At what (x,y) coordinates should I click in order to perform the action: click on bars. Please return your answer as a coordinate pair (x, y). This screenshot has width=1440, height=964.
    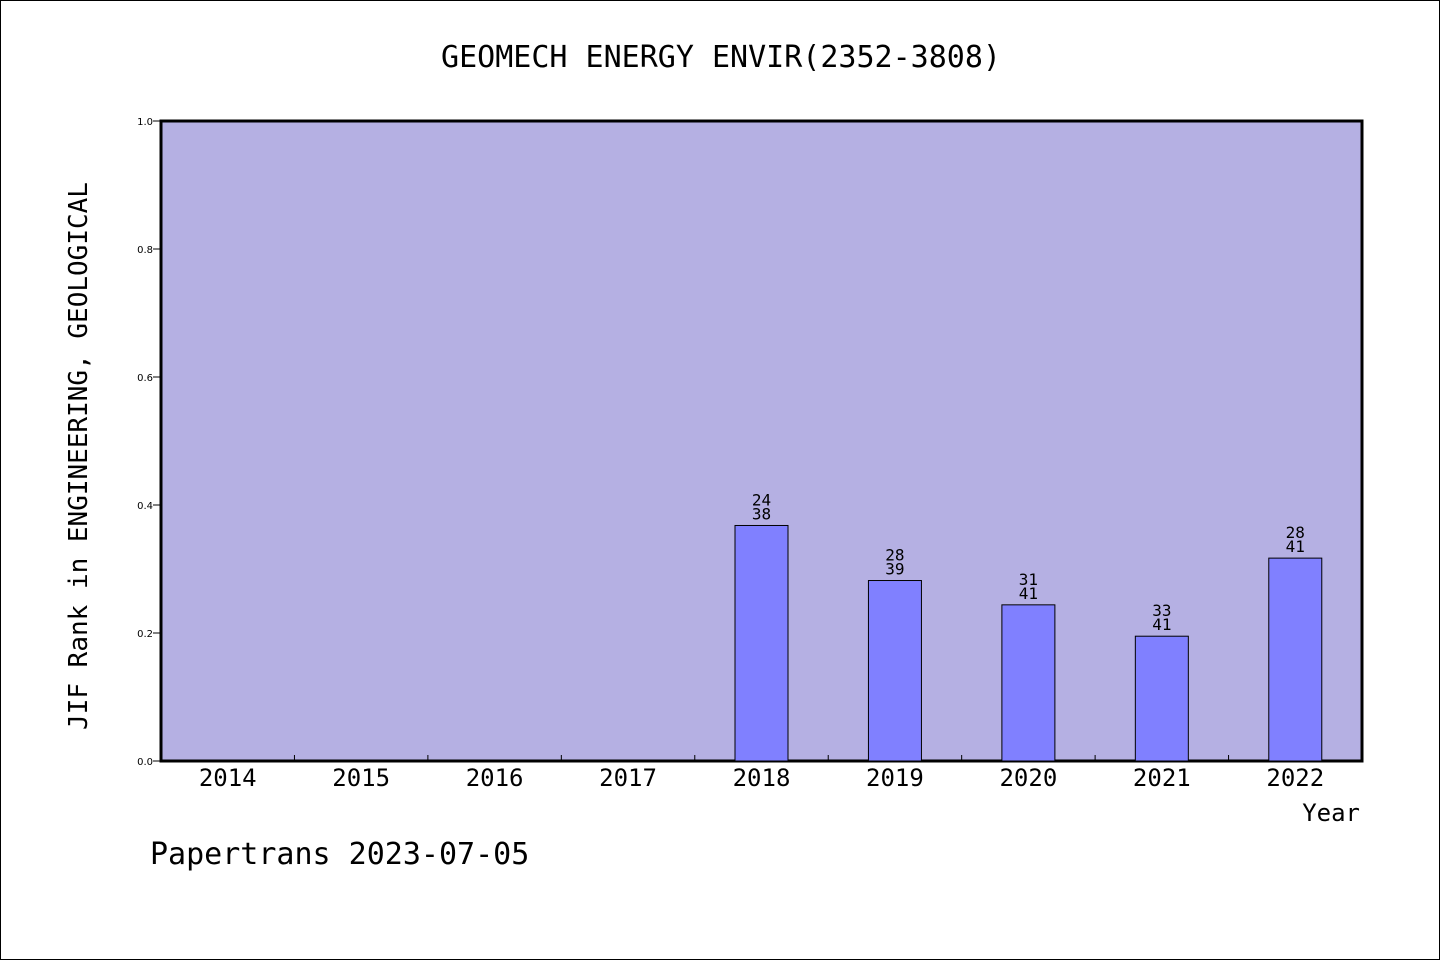
    Looking at the image, I should click on (1028, 643).